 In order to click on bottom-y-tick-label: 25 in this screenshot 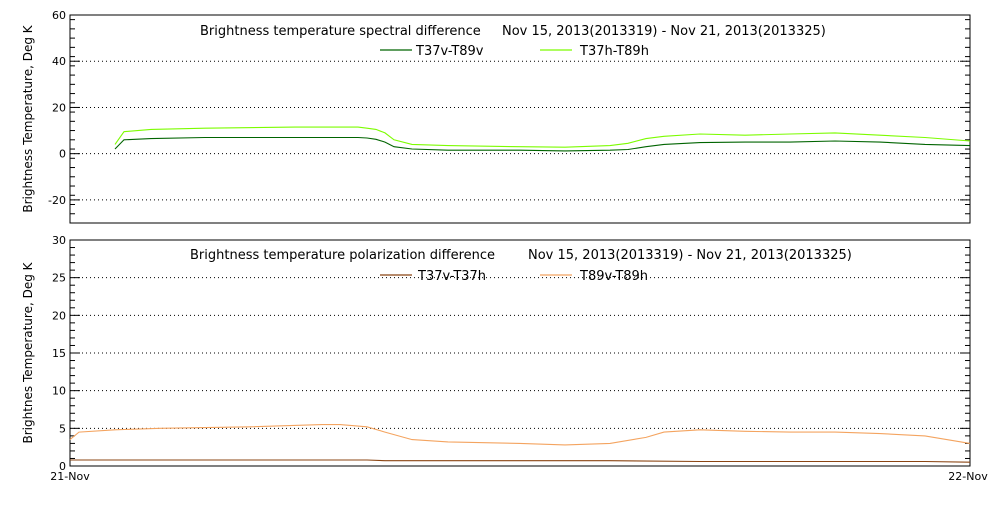, I will do `click(59, 278)`.